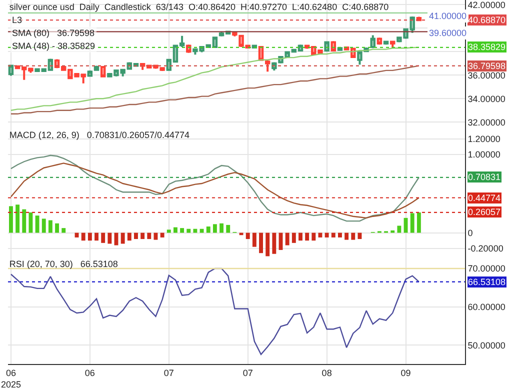  Describe the element at coordinates (448, 33) in the screenshot. I see `annotation: 39.60000` at that location.